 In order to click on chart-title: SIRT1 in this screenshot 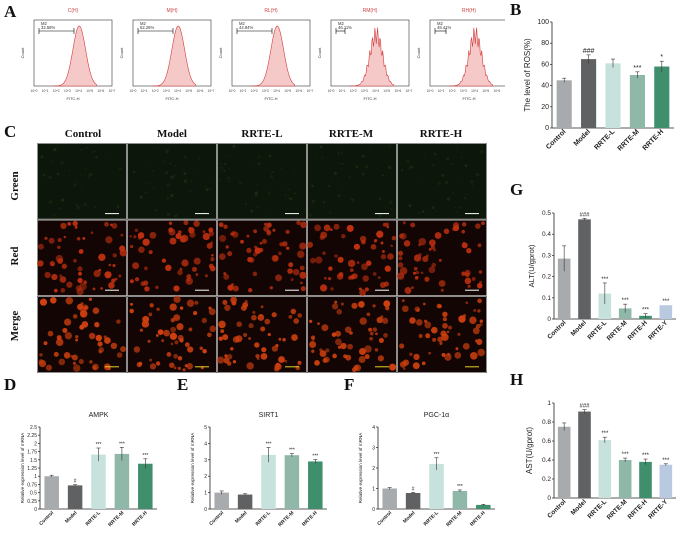, I will do `click(269, 415)`.